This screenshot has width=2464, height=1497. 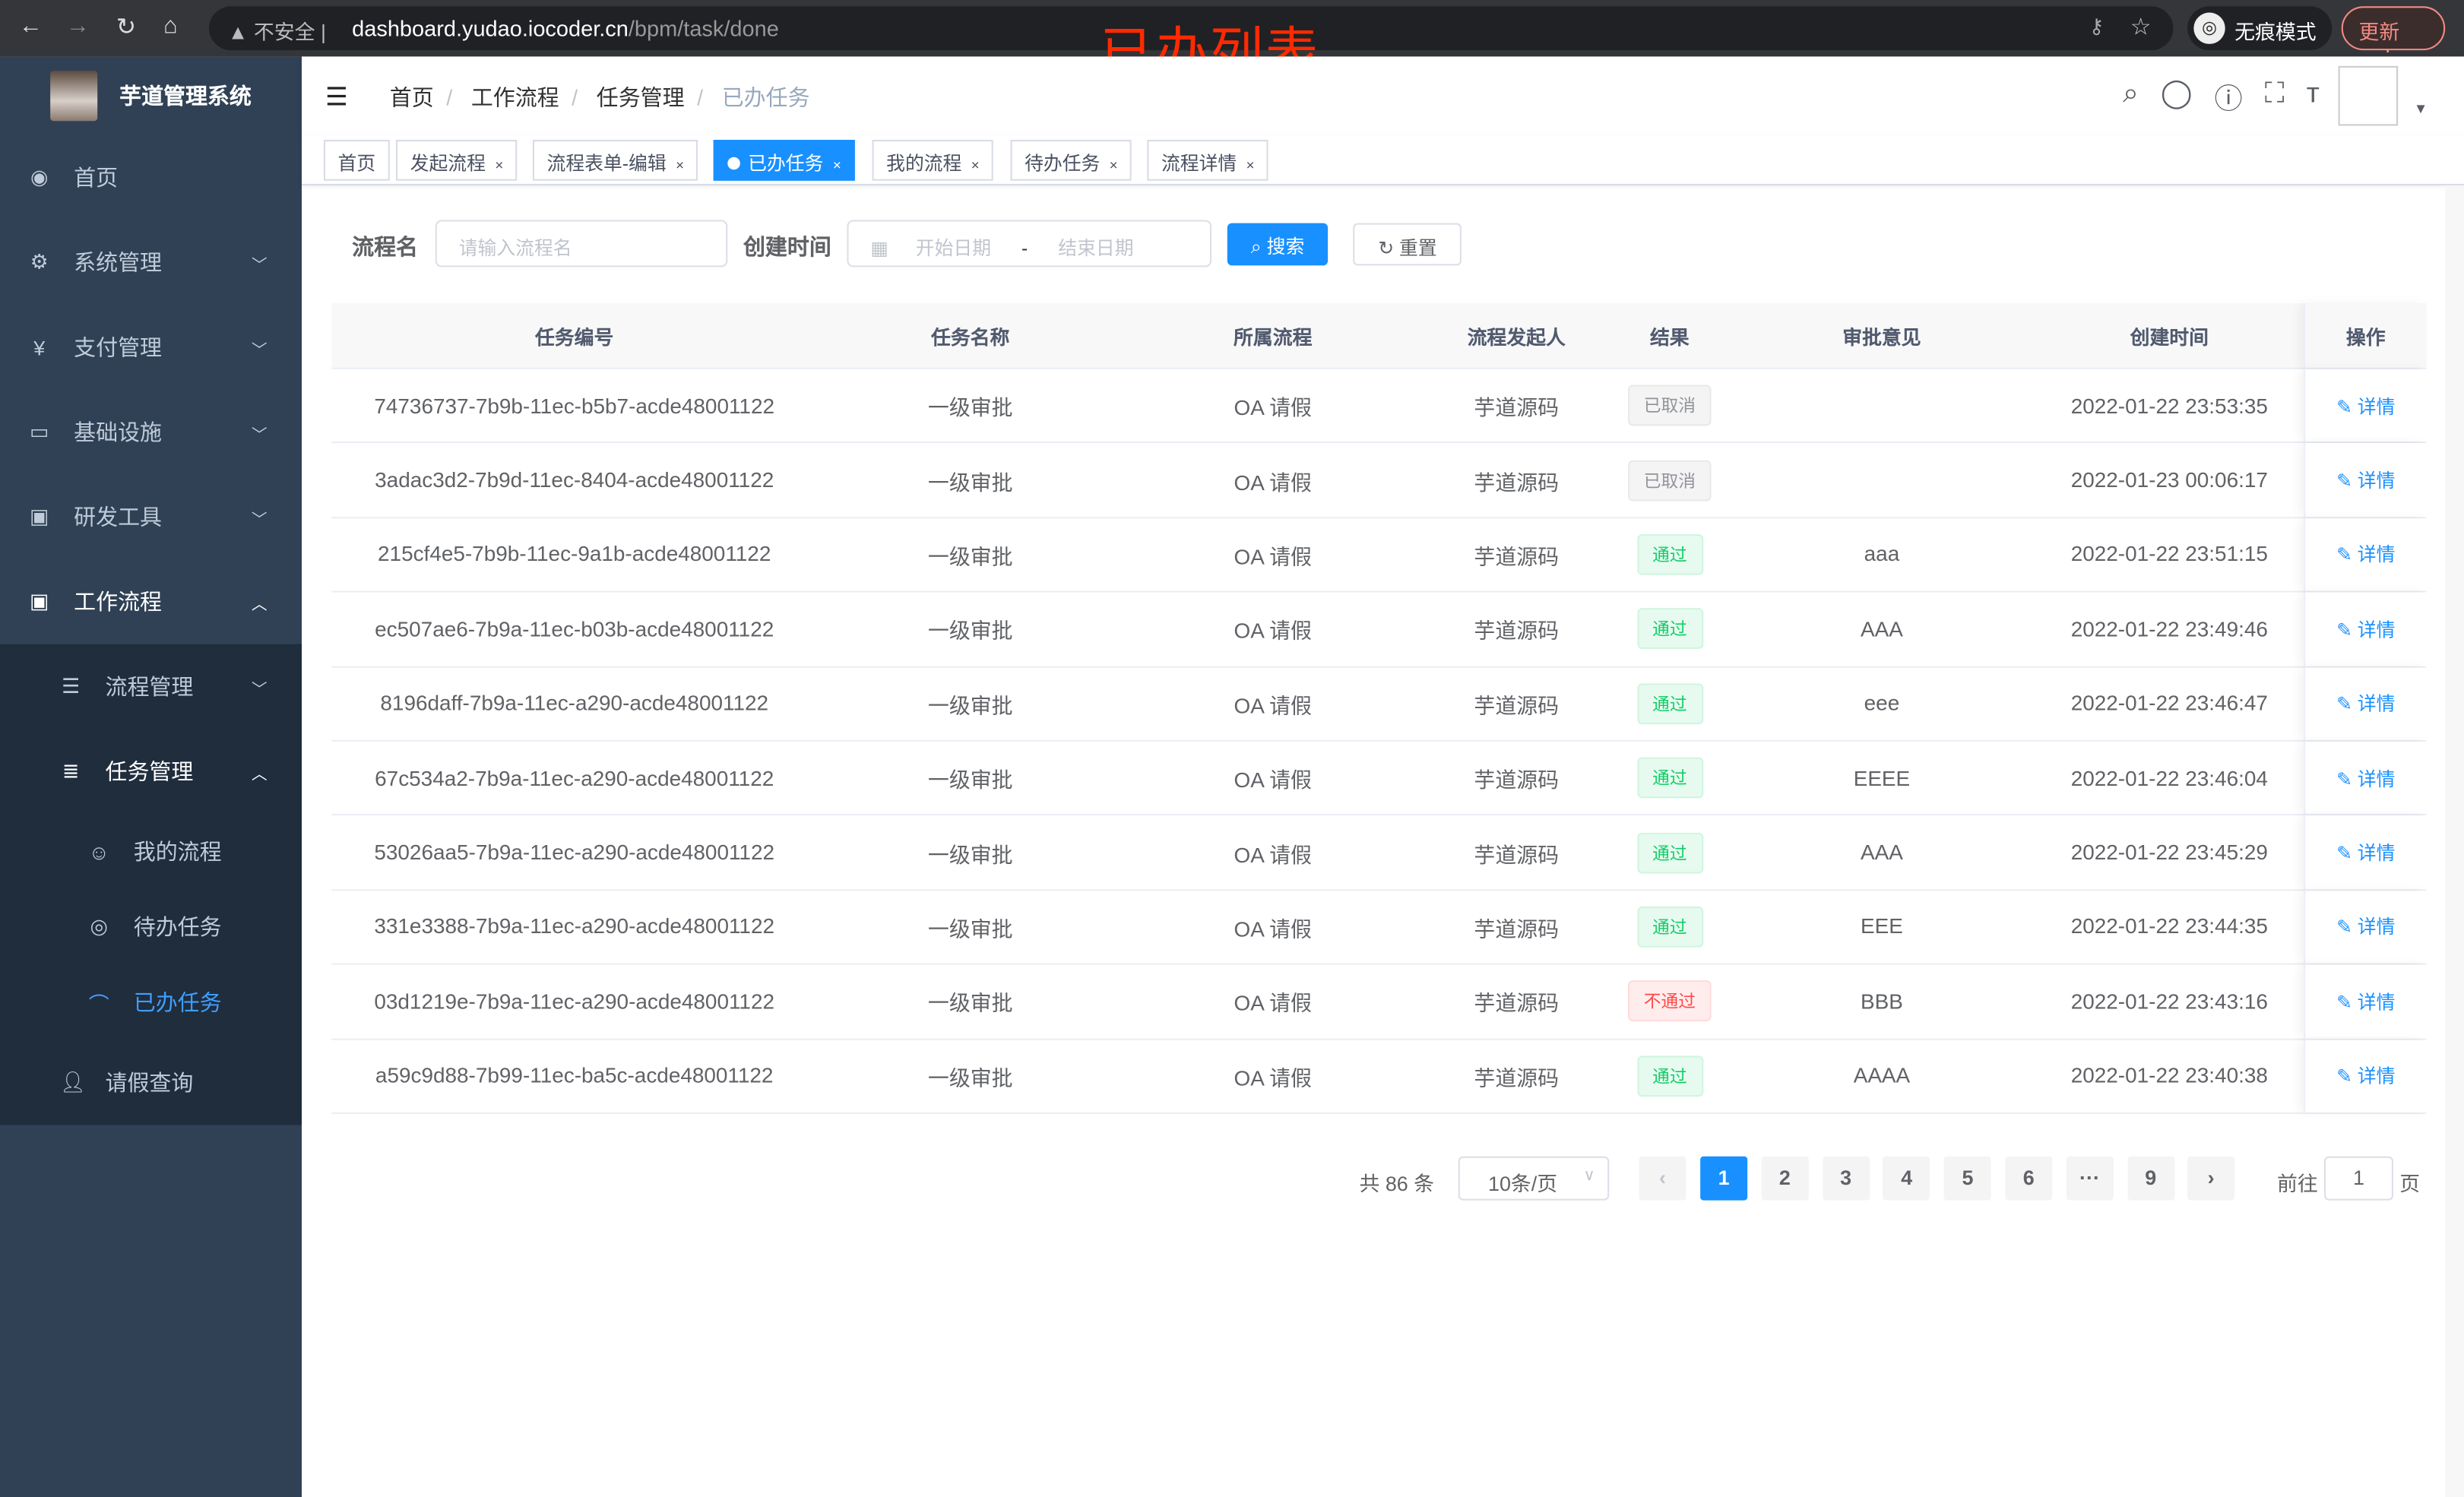 What do you see at coordinates (151, 601) in the screenshot?
I see `sidebar-item-workflow: ▣ 工作流程 ︿` at bounding box center [151, 601].